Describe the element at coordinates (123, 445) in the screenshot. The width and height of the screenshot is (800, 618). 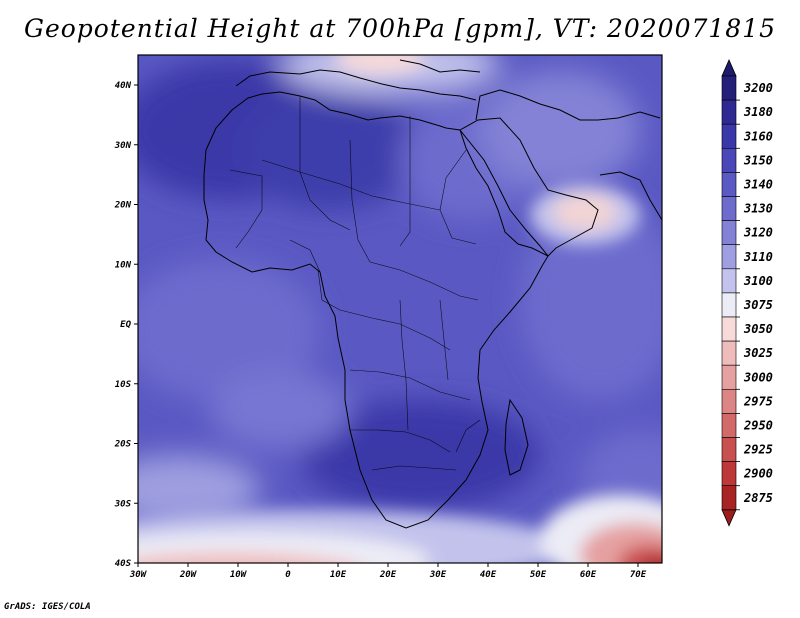
I see `lat-label: 20S` at that location.